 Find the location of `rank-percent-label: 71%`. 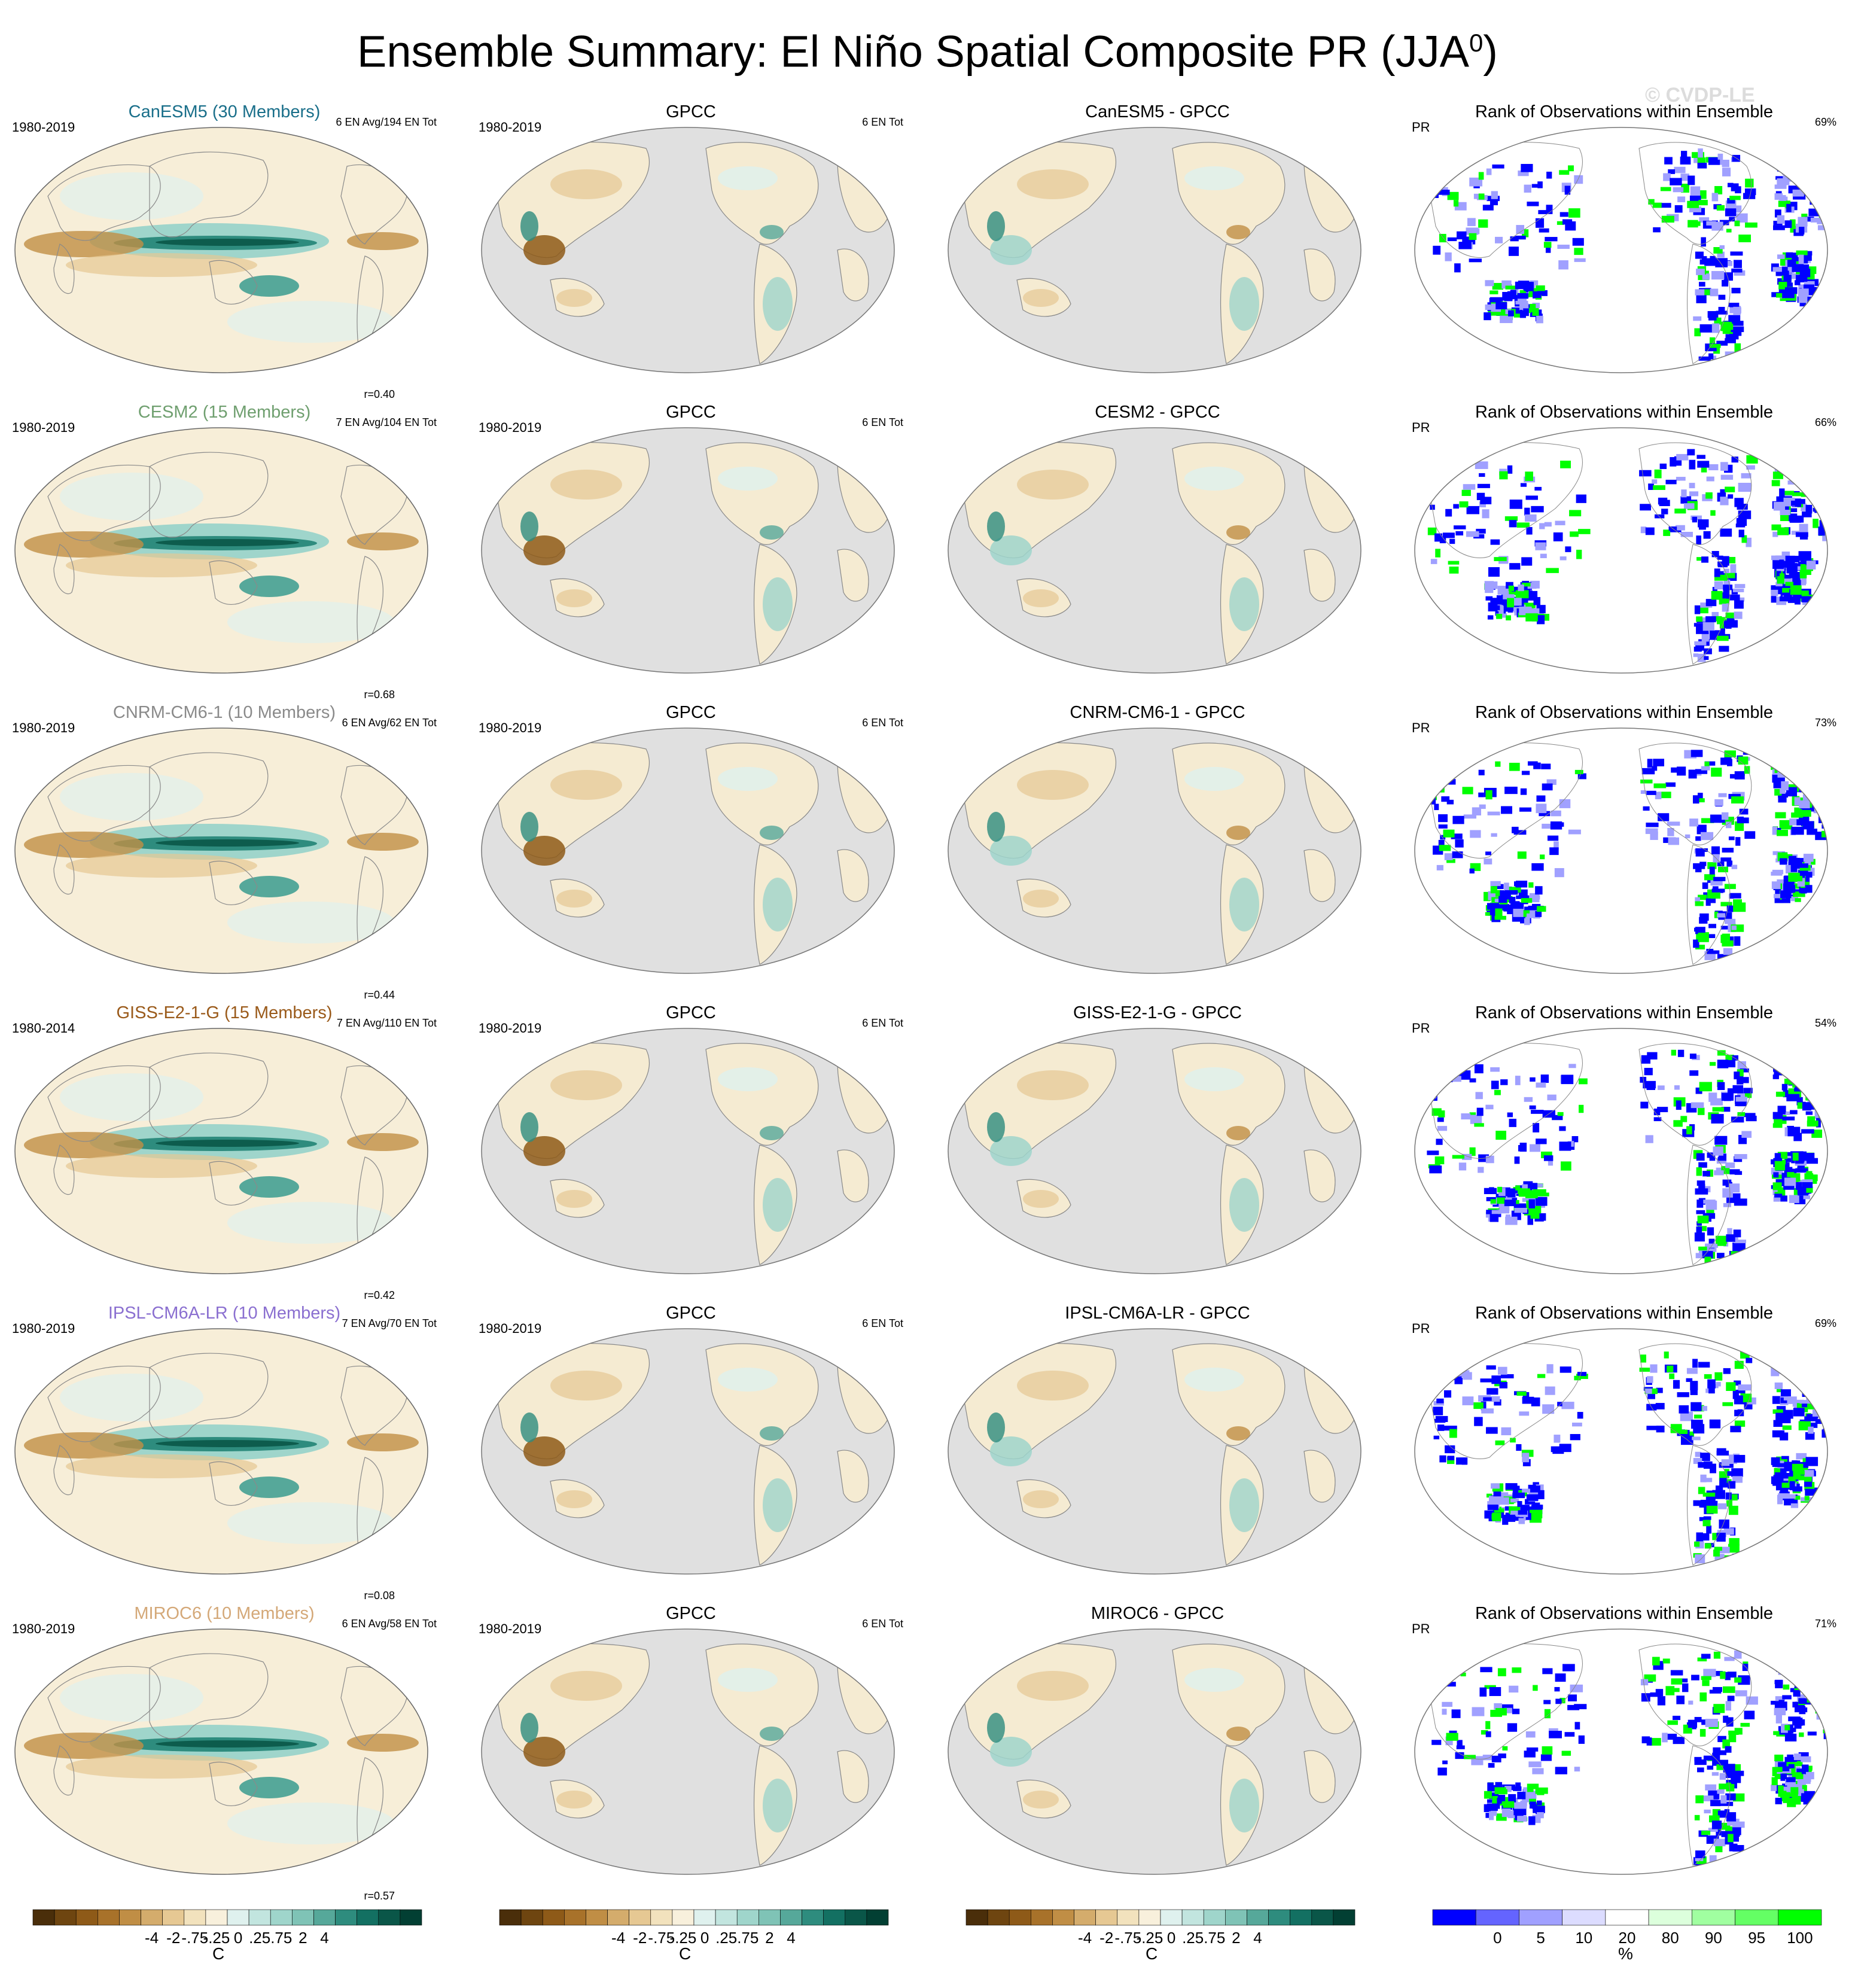

rank-percent-label: 71% is located at coordinates (1825, 1624).